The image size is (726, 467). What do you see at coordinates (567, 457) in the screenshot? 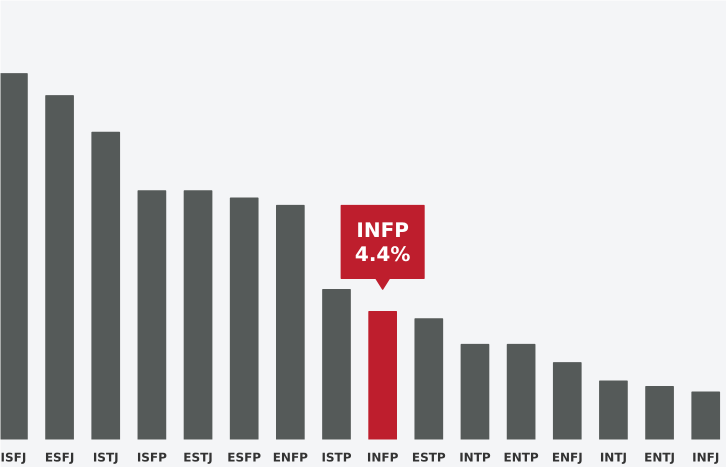
I see `x-tick-label: ENFJ` at bounding box center [567, 457].